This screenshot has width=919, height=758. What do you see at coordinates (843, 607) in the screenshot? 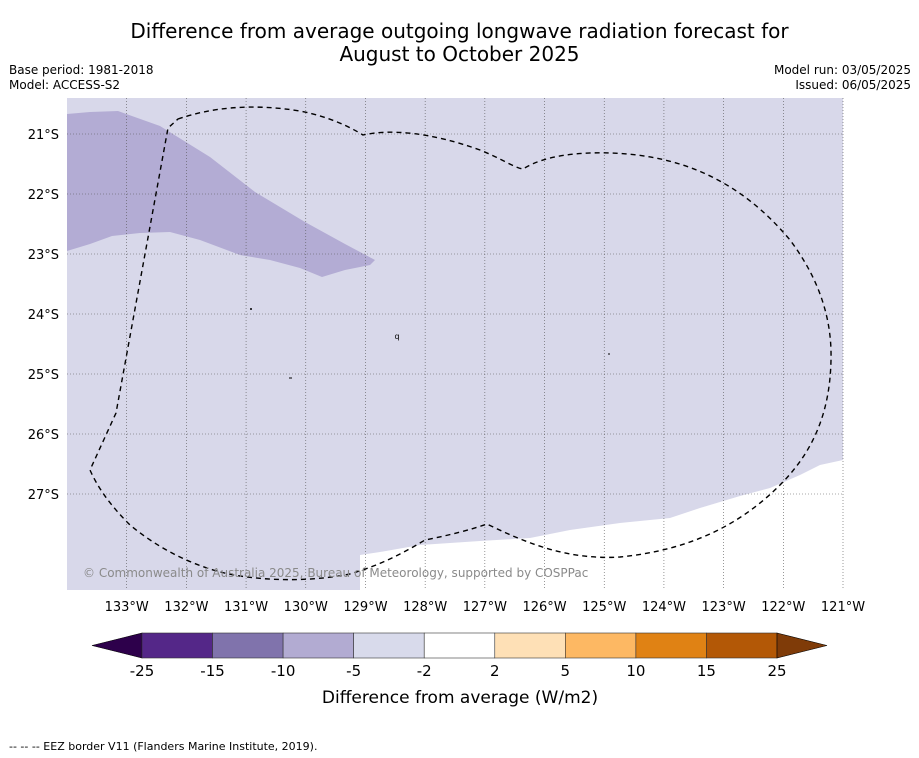
I see `longitude-tick-label: 121°W` at bounding box center [843, 607].